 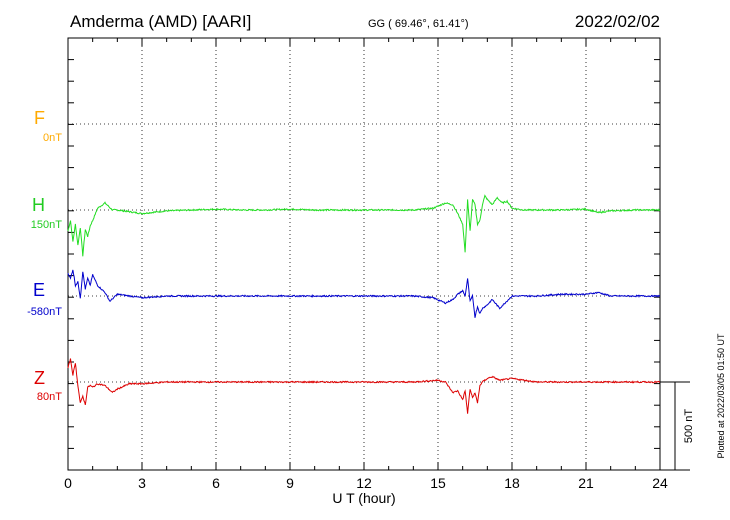 I want to click on x-axis-label: U T (hour), so click(x=363, y=498).